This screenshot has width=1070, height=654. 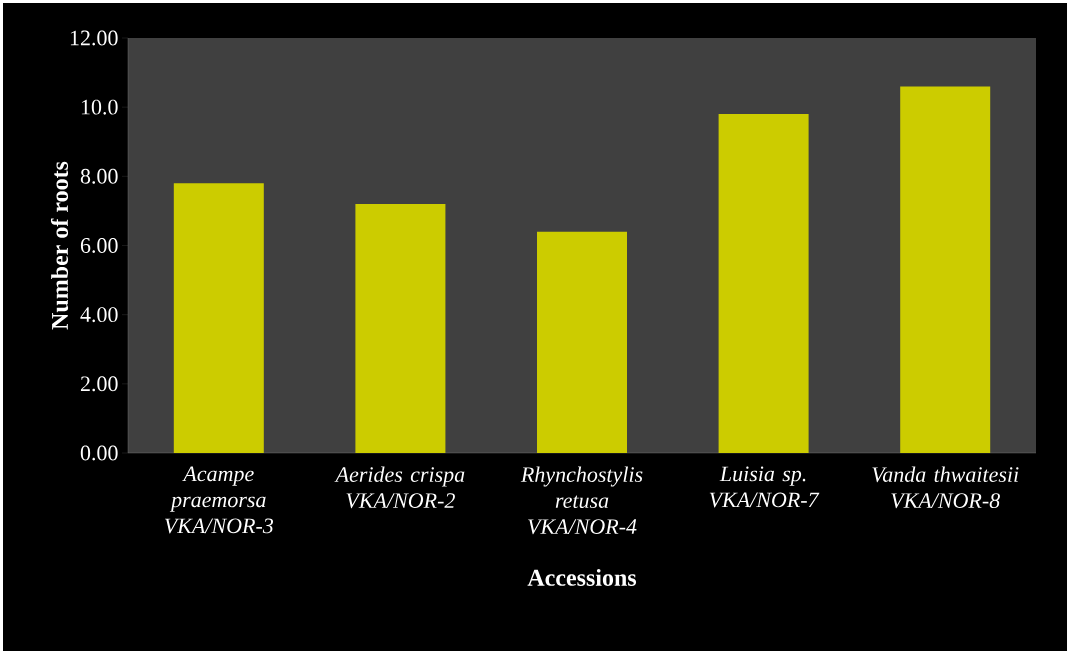 What do you see at coordinates (764, 487) in the screenshot?
I see `x-tick-label: Luisia sp. VKA/NOR-7` at bounding box center [764, 487].